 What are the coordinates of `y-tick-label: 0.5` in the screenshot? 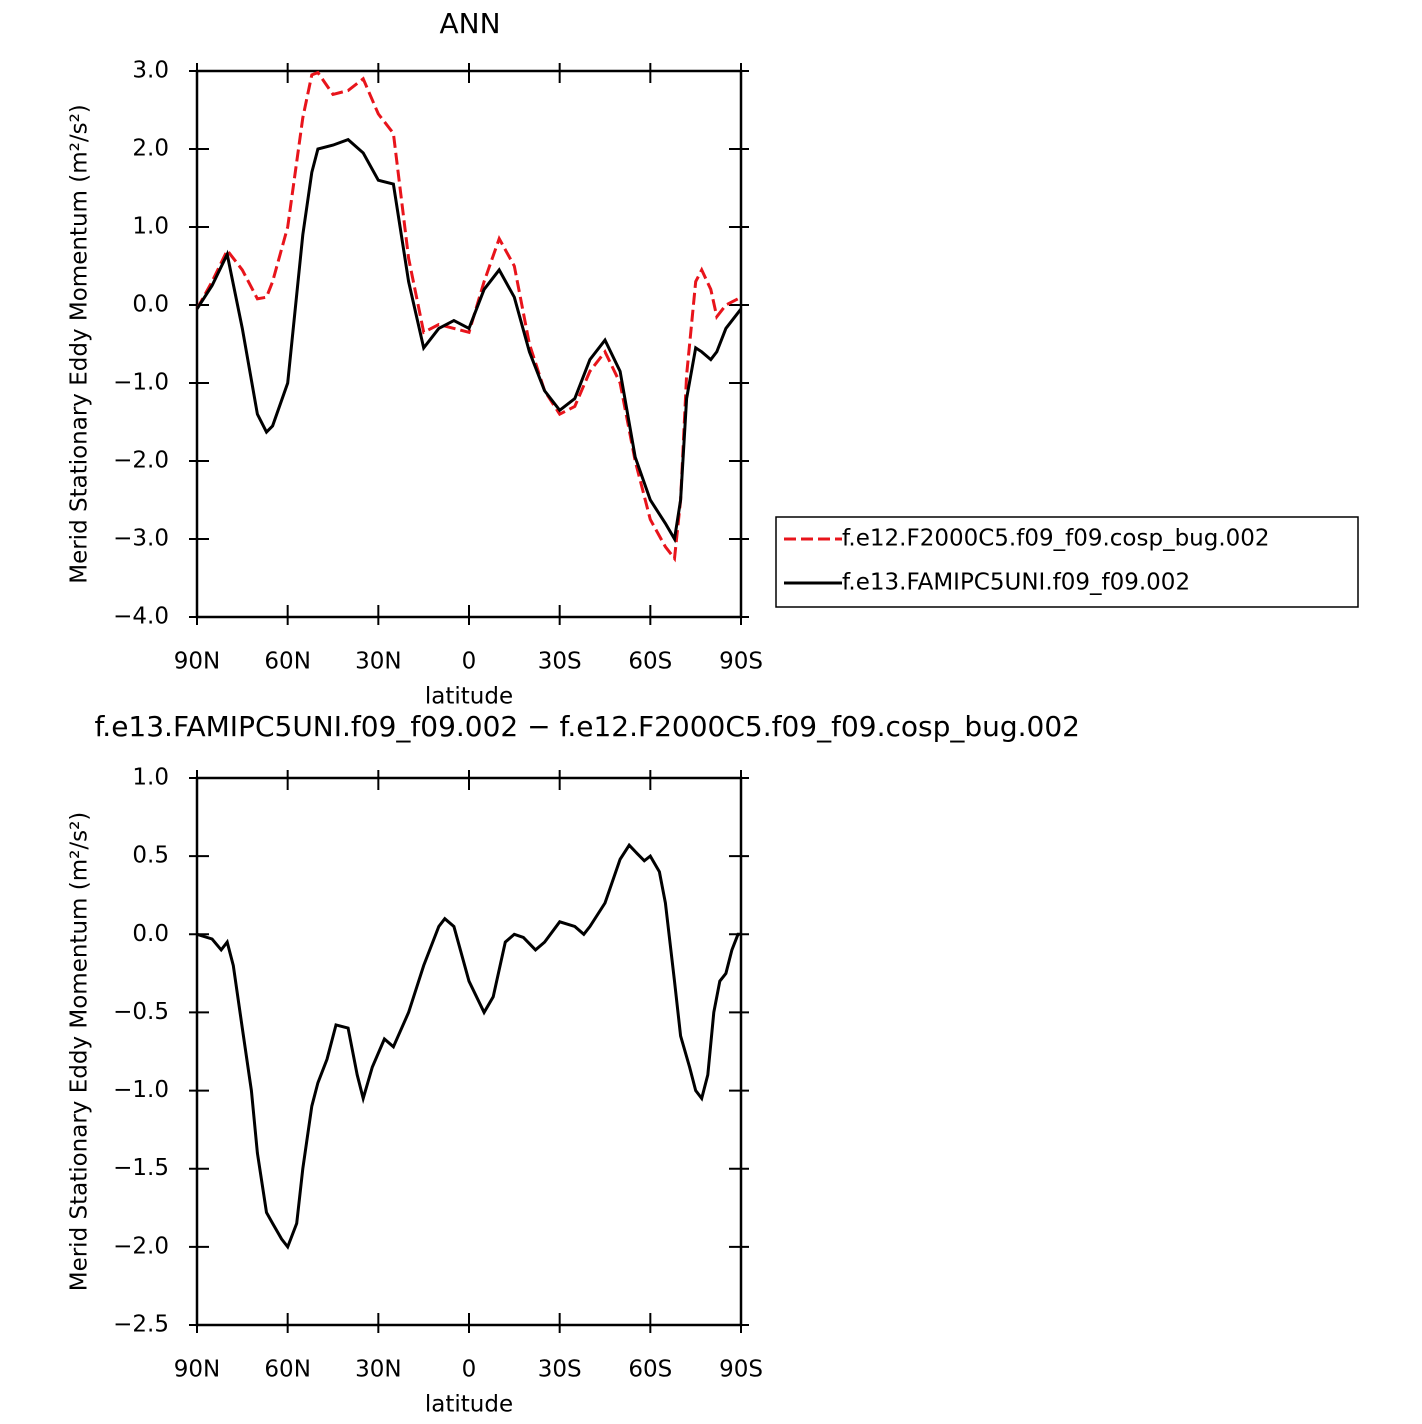 It's located at (150, 856).